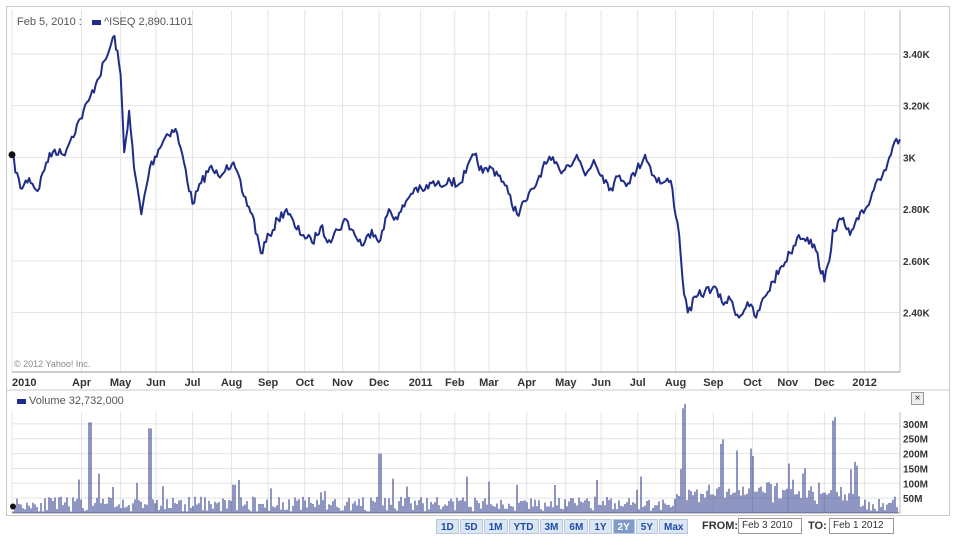 This screenshot has height=538, width=958. I want to click on volume-tick-label: 100M, so click(915, 484).